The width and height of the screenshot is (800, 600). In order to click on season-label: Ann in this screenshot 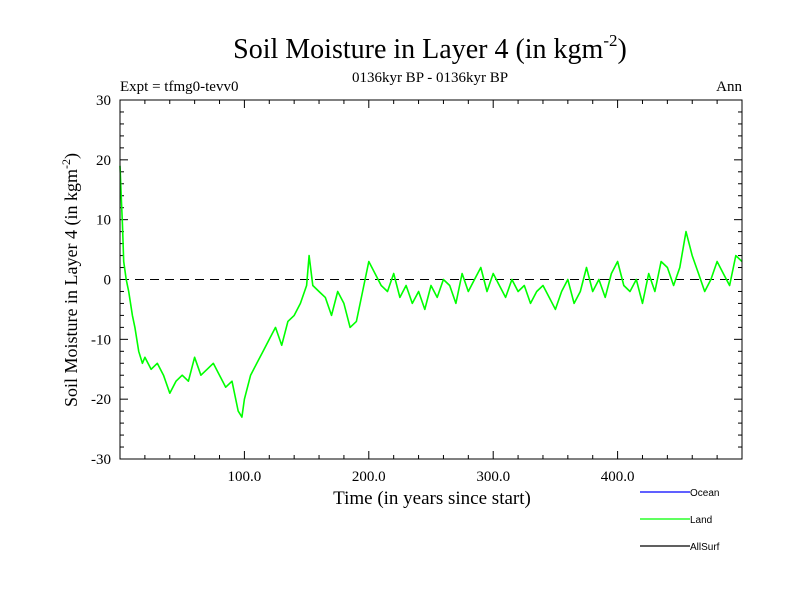, I will do `click(729, 87)`.